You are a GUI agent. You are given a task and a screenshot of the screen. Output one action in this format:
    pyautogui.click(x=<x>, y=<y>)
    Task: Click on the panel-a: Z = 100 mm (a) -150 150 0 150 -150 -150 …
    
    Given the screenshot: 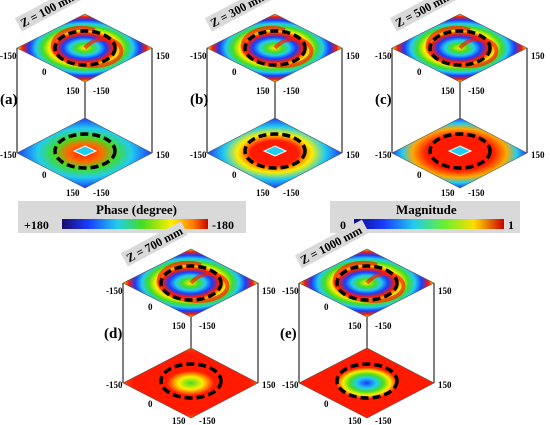 What is the action you would take?
    pyautogui.click(x=85, y=99)
    